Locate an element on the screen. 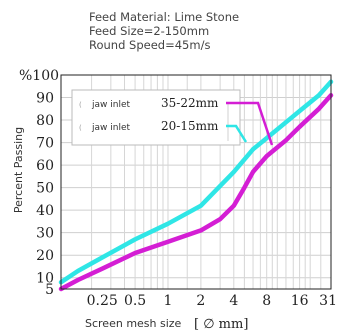 The width and height of the screenshot is (340, 335). legend-label-20-15: 20-15mm is located at coordinates (190, 126).